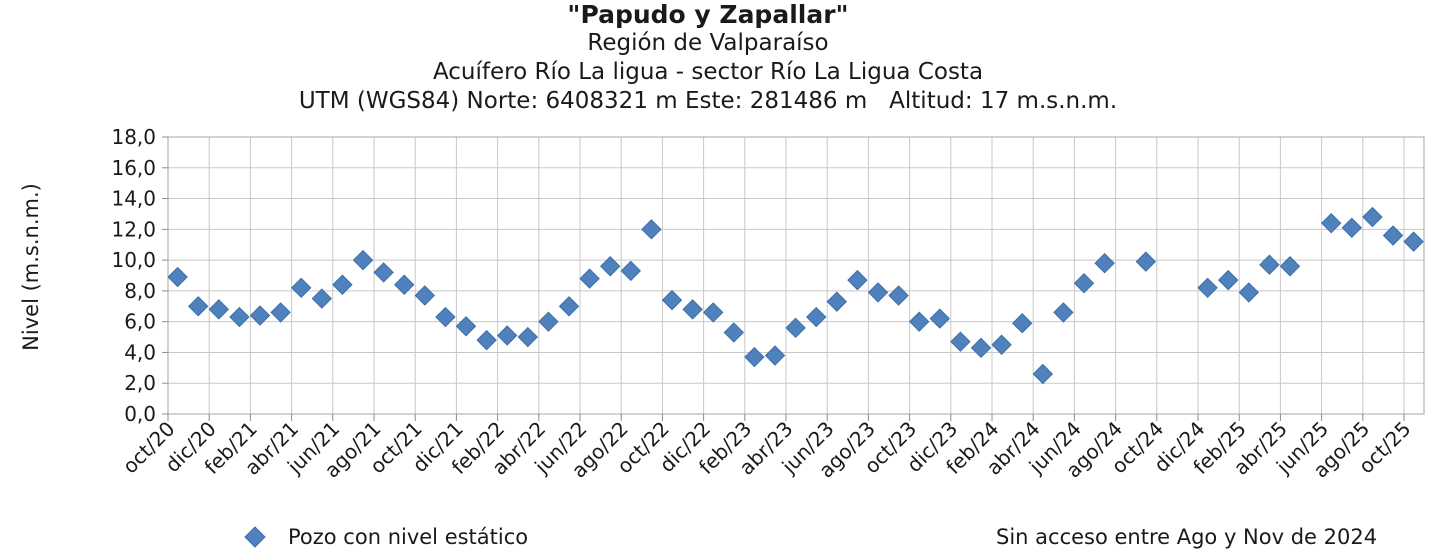 The height and width of the screenshot is (556, 1432). What do you see at coordinates (708, 43) in the screenshot?
I see `chart-subtitle-region: Región de Valparaíso` at bounding box center [708, 43].